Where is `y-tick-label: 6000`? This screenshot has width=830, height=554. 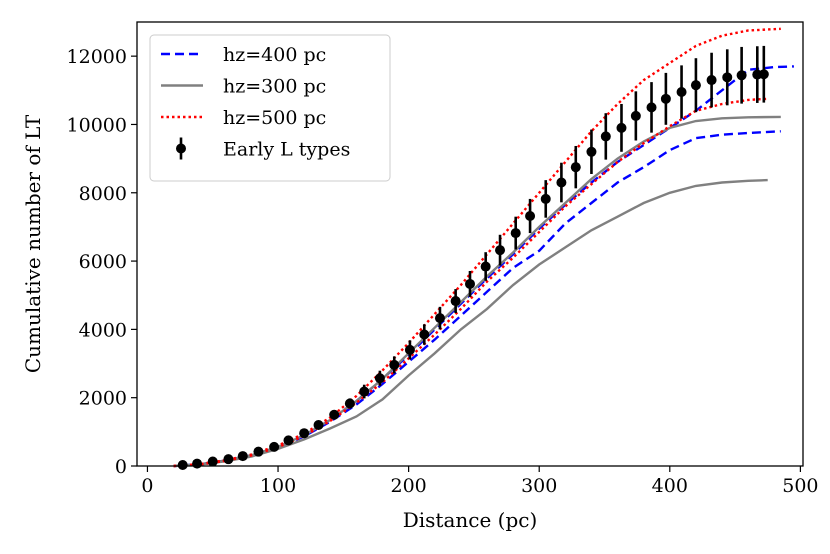 y-tick-label: 6000 is located at coordinates (103, 262).